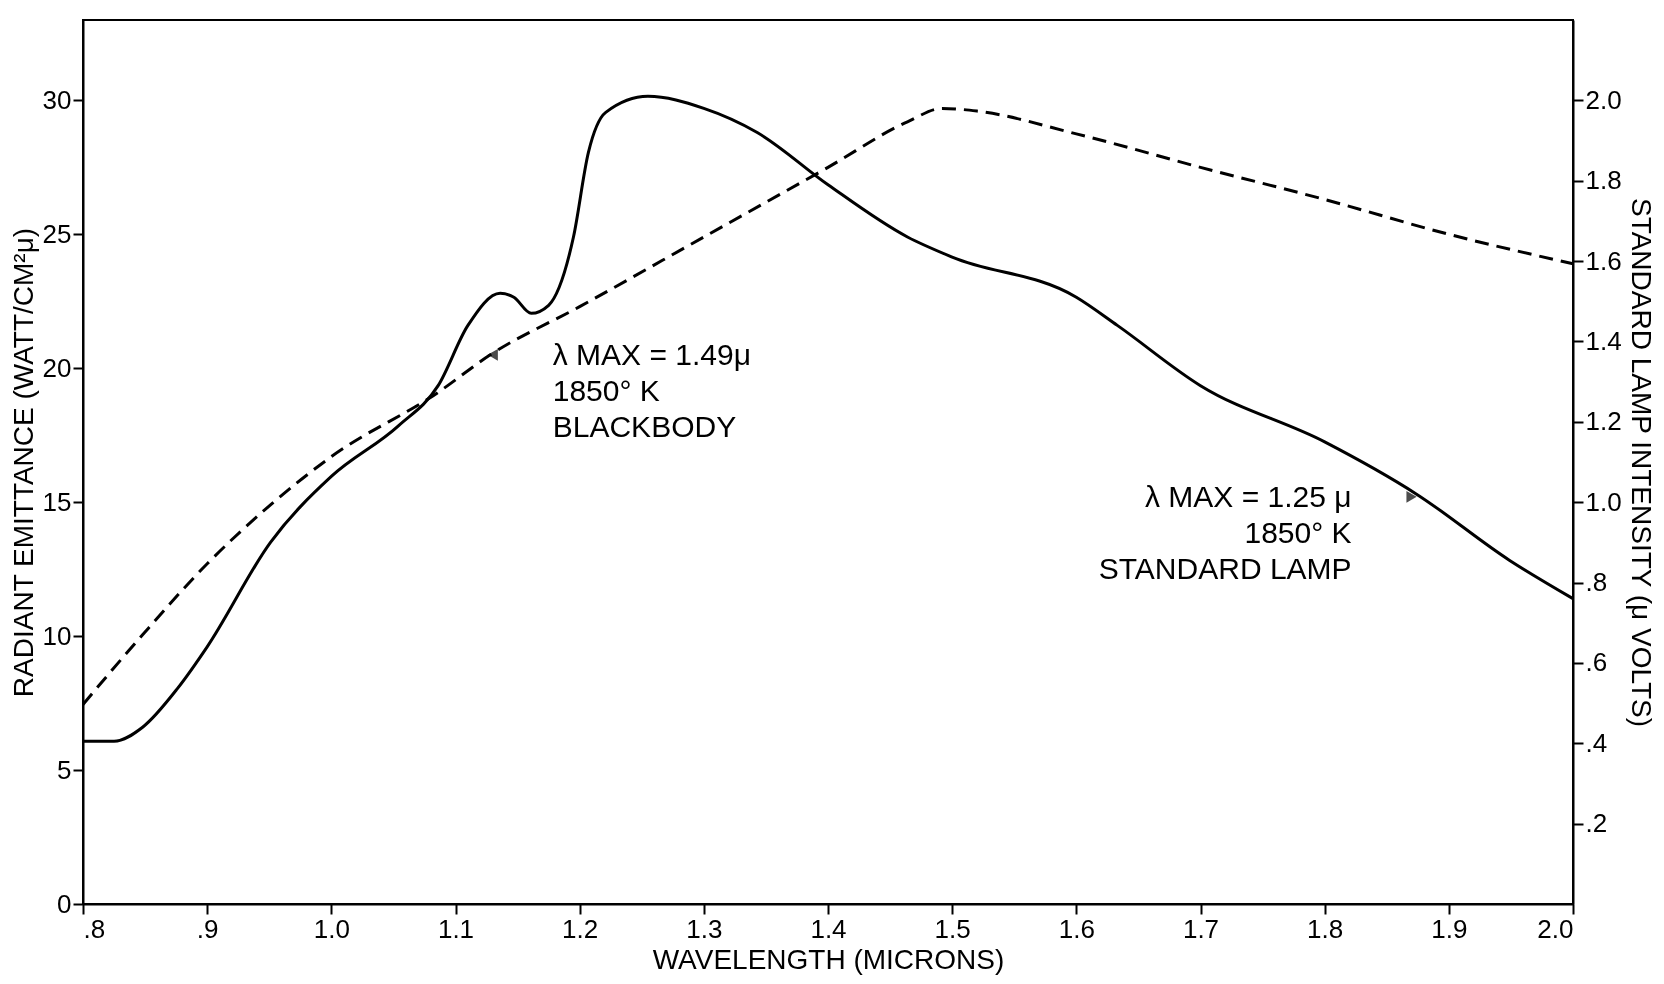 Image resolution: width=1664 pixels, height=984 pixels. I want to click on y2-tick-label: 1.0, so click(1603, 501).